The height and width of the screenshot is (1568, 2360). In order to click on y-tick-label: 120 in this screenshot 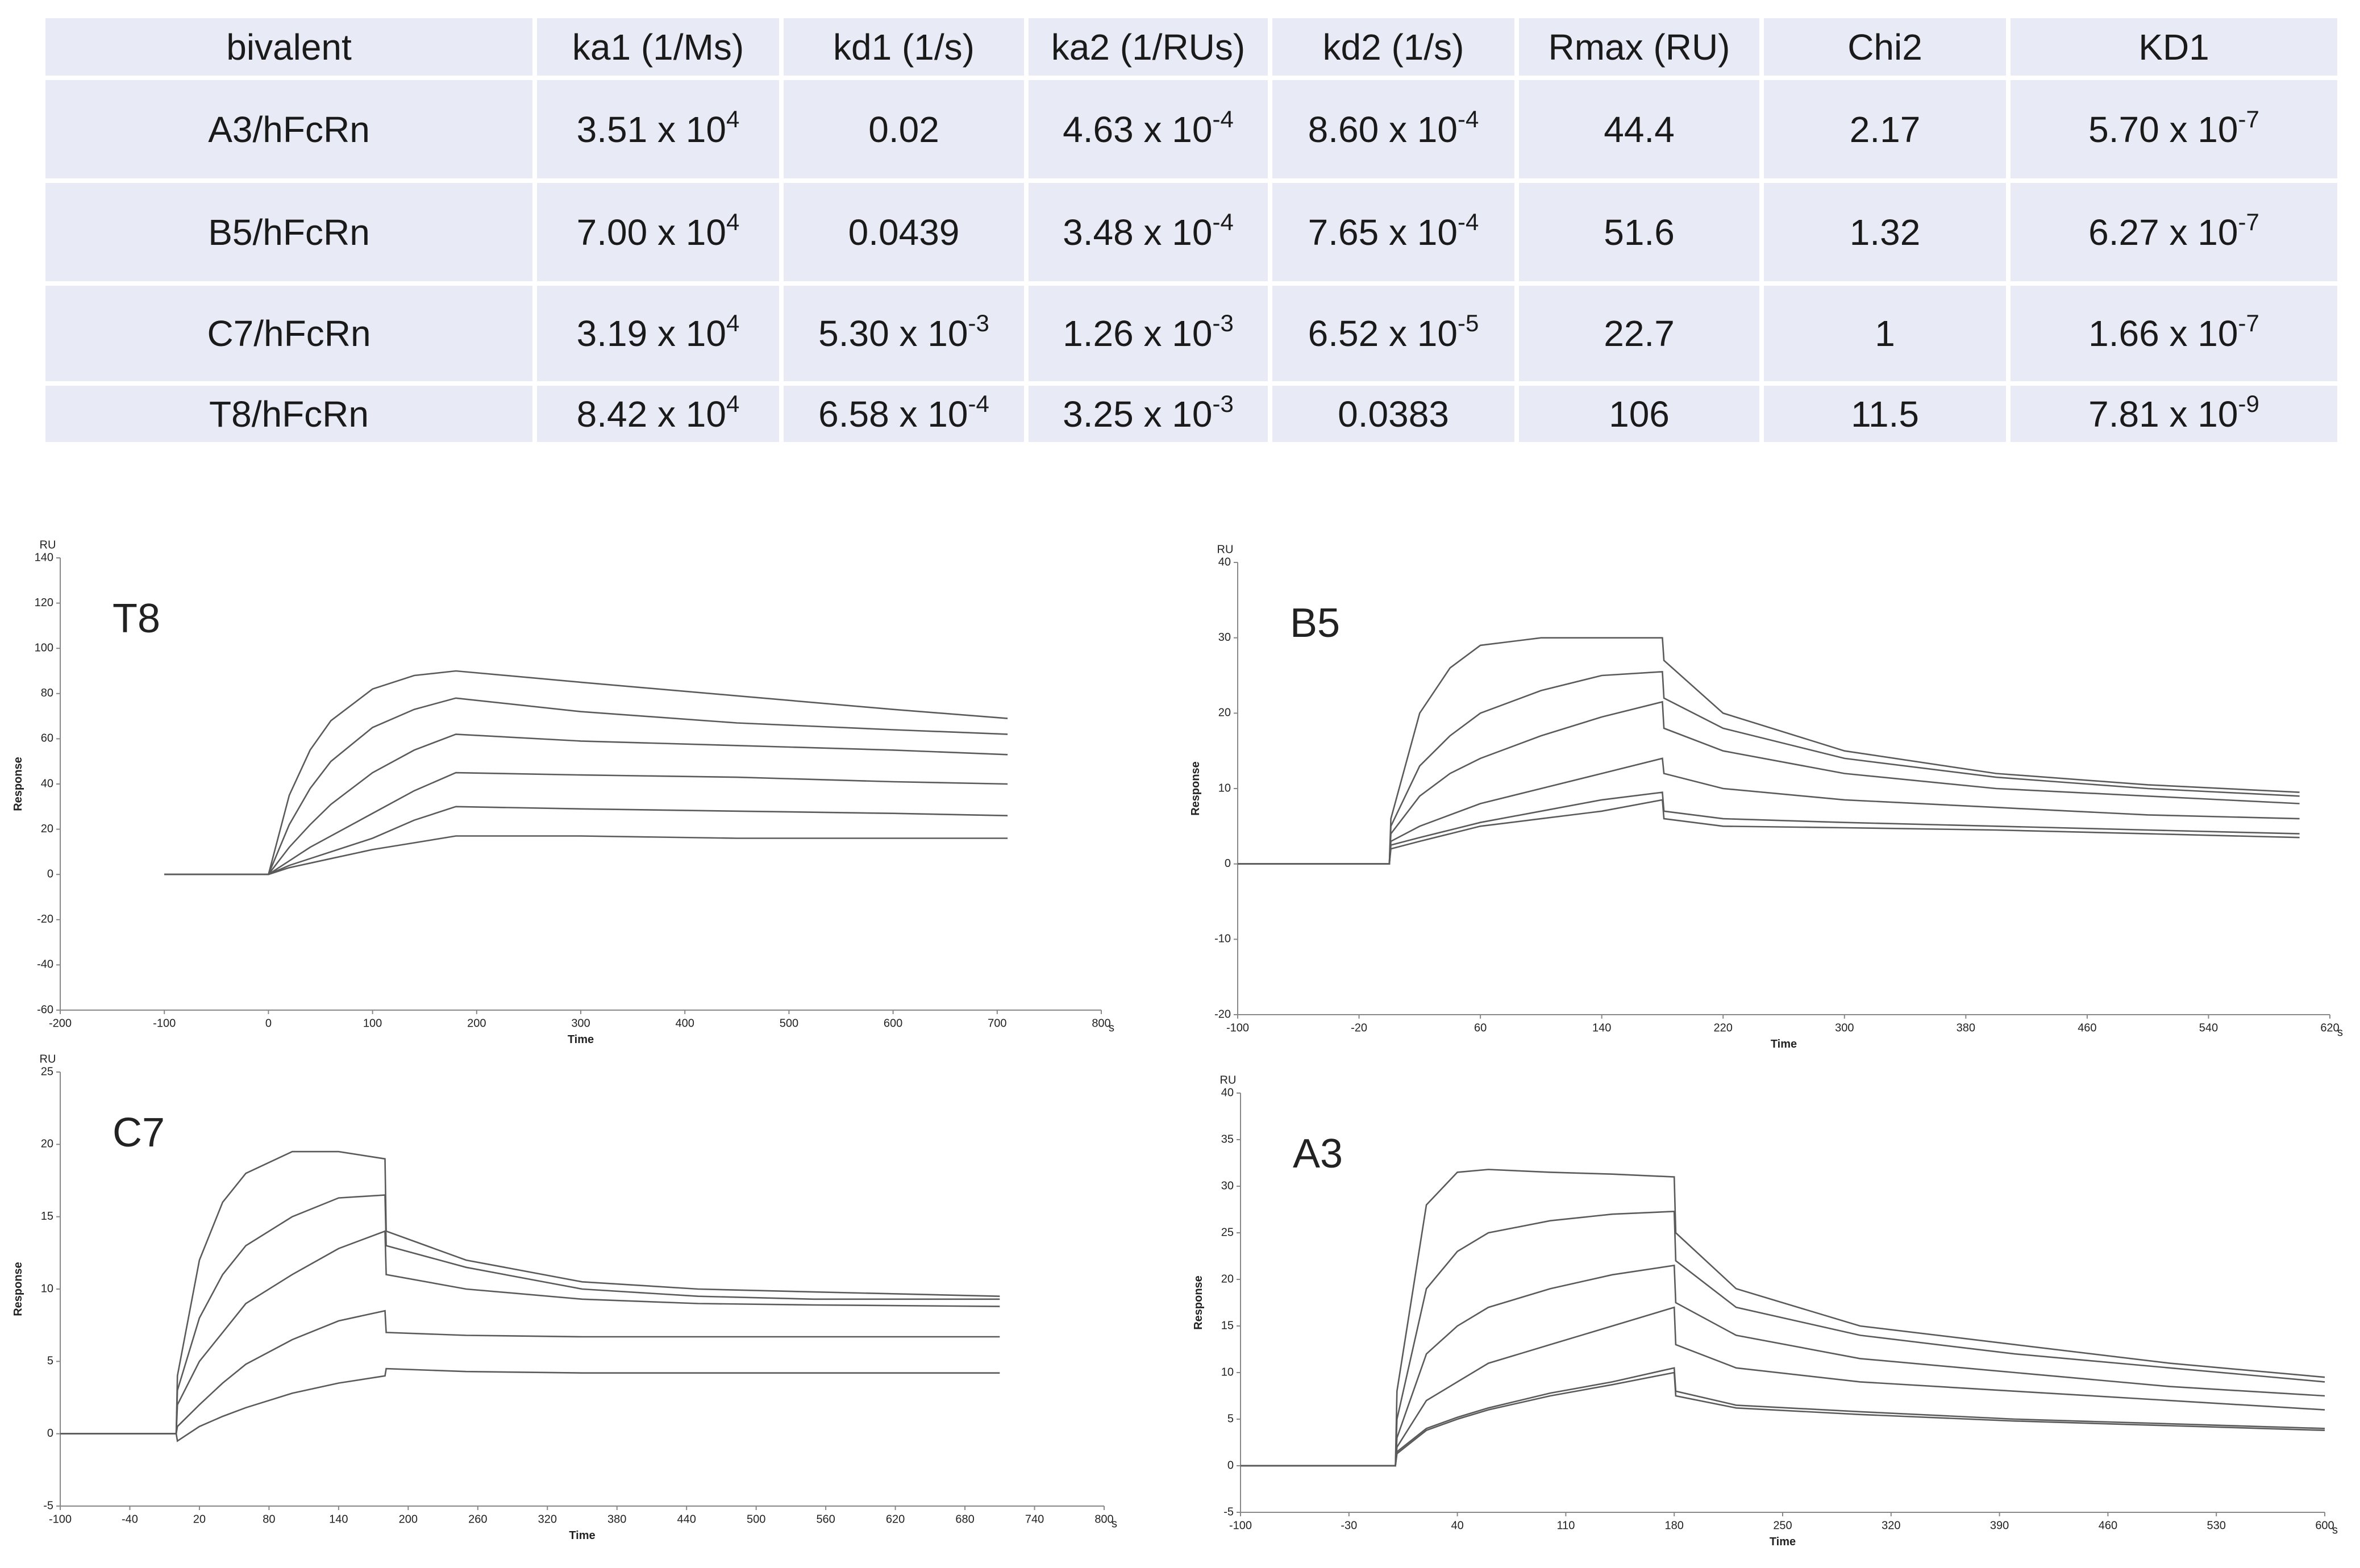, I will do `click(44, 603)`.